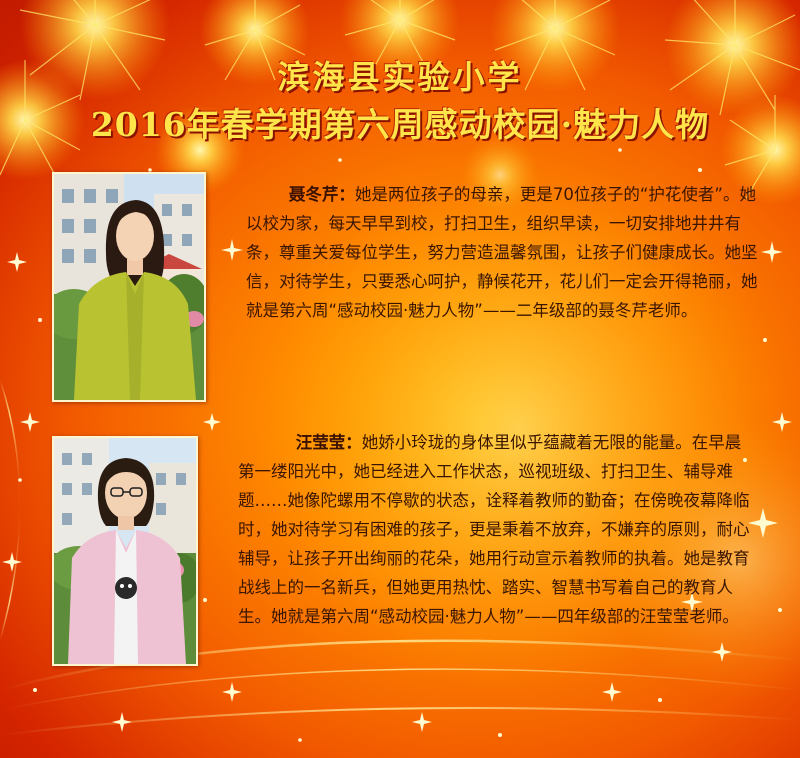 The image size is (800, 758). Describe the element at coordinates (400, 77) in the screenshot. I see `school-name: 滨海县实验小学` at that location.